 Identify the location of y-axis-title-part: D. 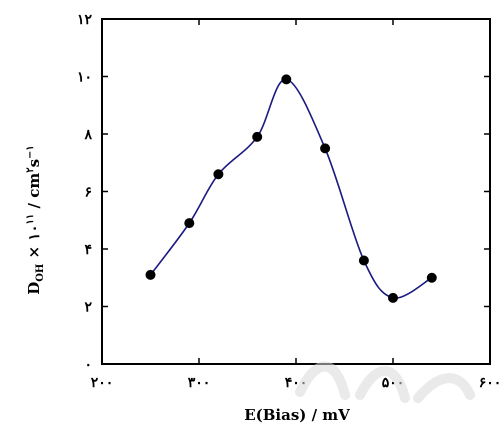
(34, 288).